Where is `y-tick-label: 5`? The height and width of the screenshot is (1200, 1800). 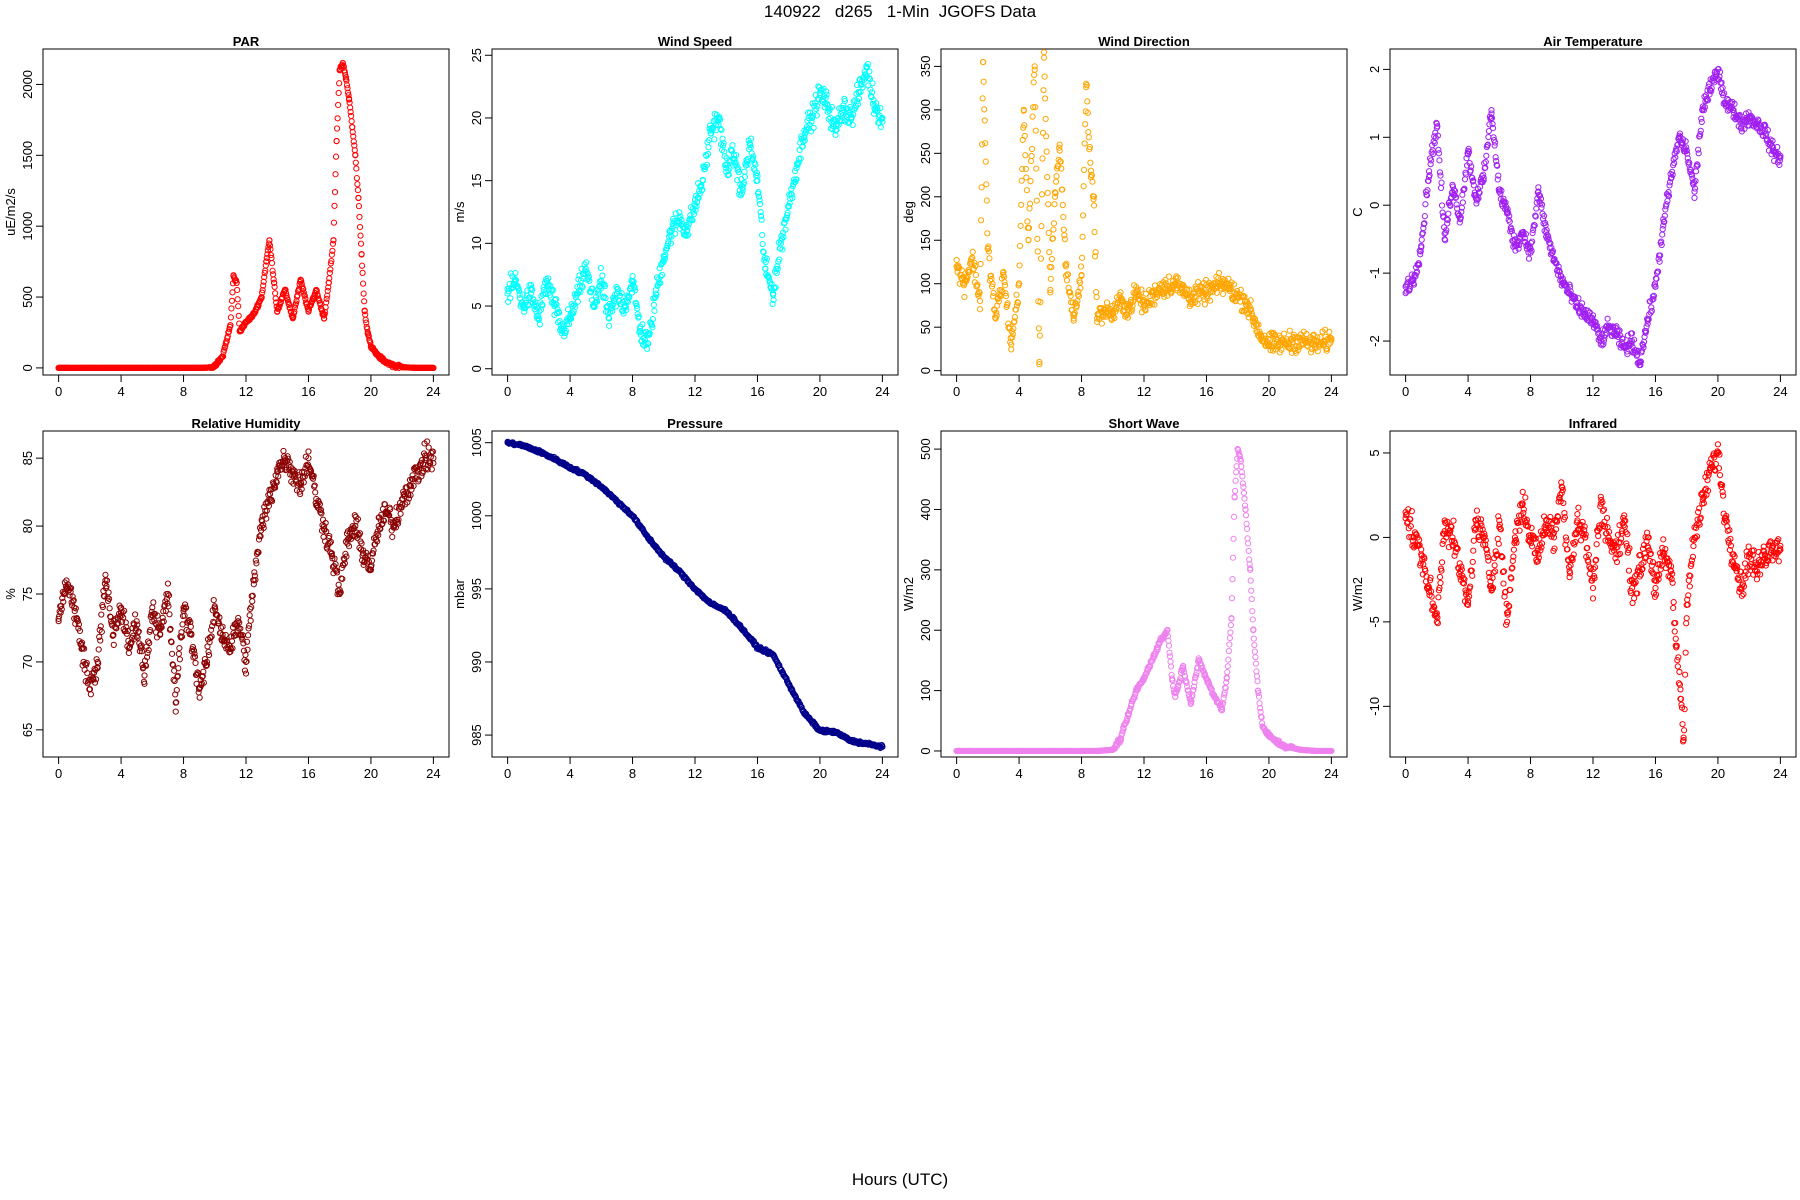 y-tick-label: 5 is located at coordinates (476, 305).